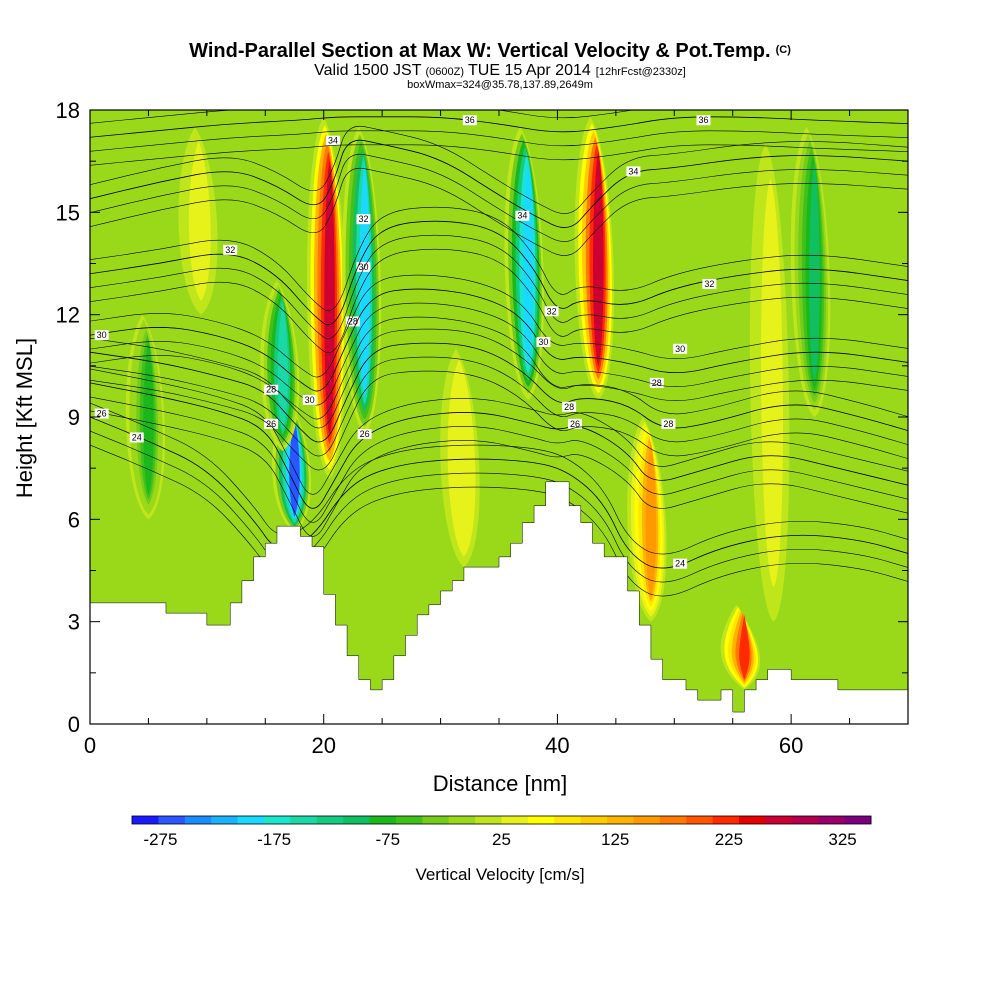  What do you see at coordinates (90, 745) in the screenshot?
I see `x-tick-label: 0` at bounding box center [90, 745].